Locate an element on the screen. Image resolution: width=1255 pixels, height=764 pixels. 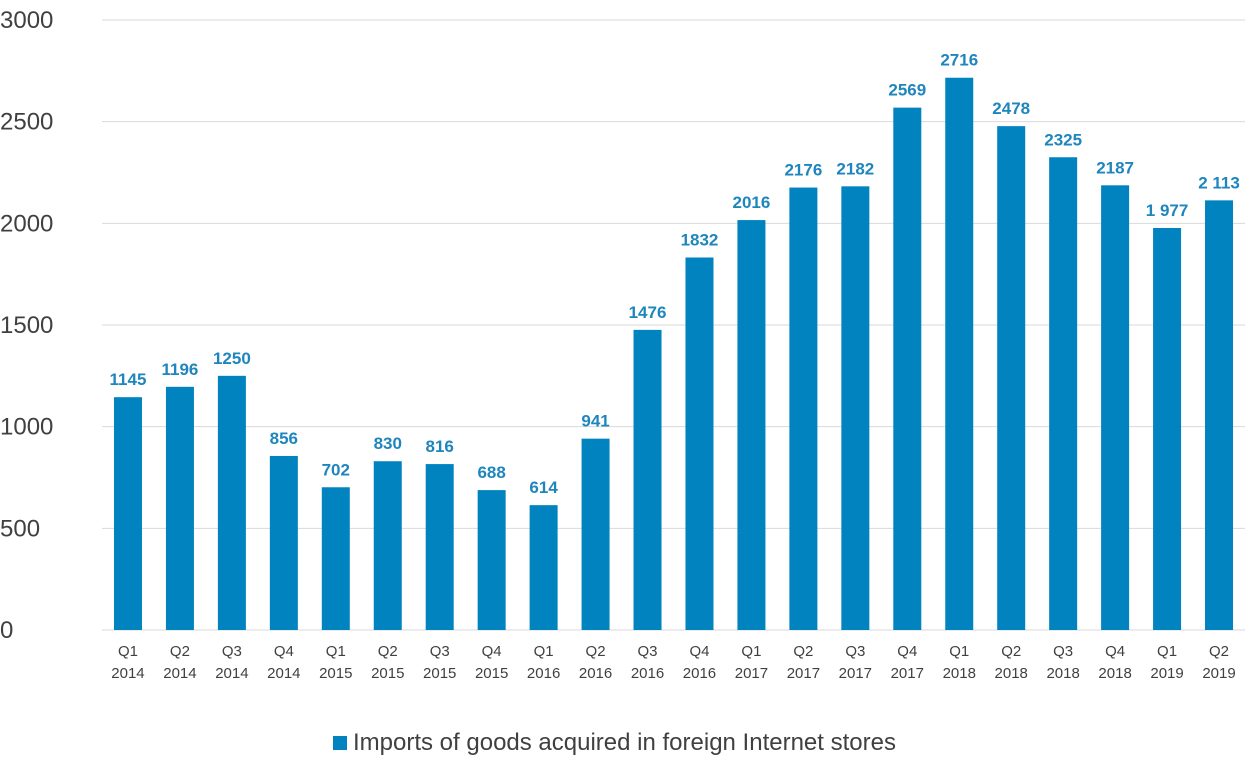
data-label: 1196 is located at coordinates (179, 369).